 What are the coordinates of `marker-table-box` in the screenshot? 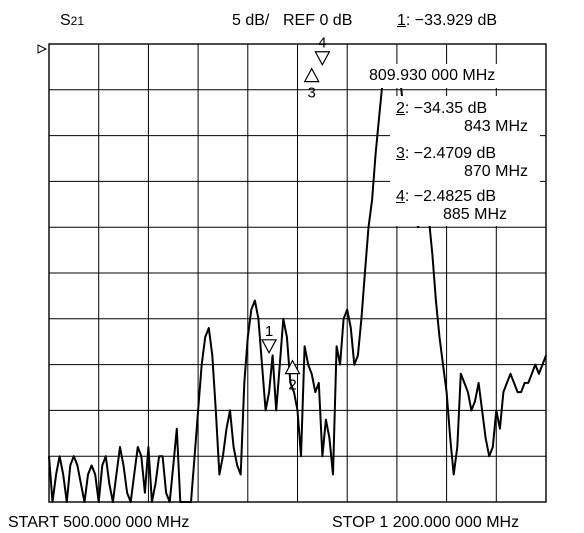 It's located at (465, 161).